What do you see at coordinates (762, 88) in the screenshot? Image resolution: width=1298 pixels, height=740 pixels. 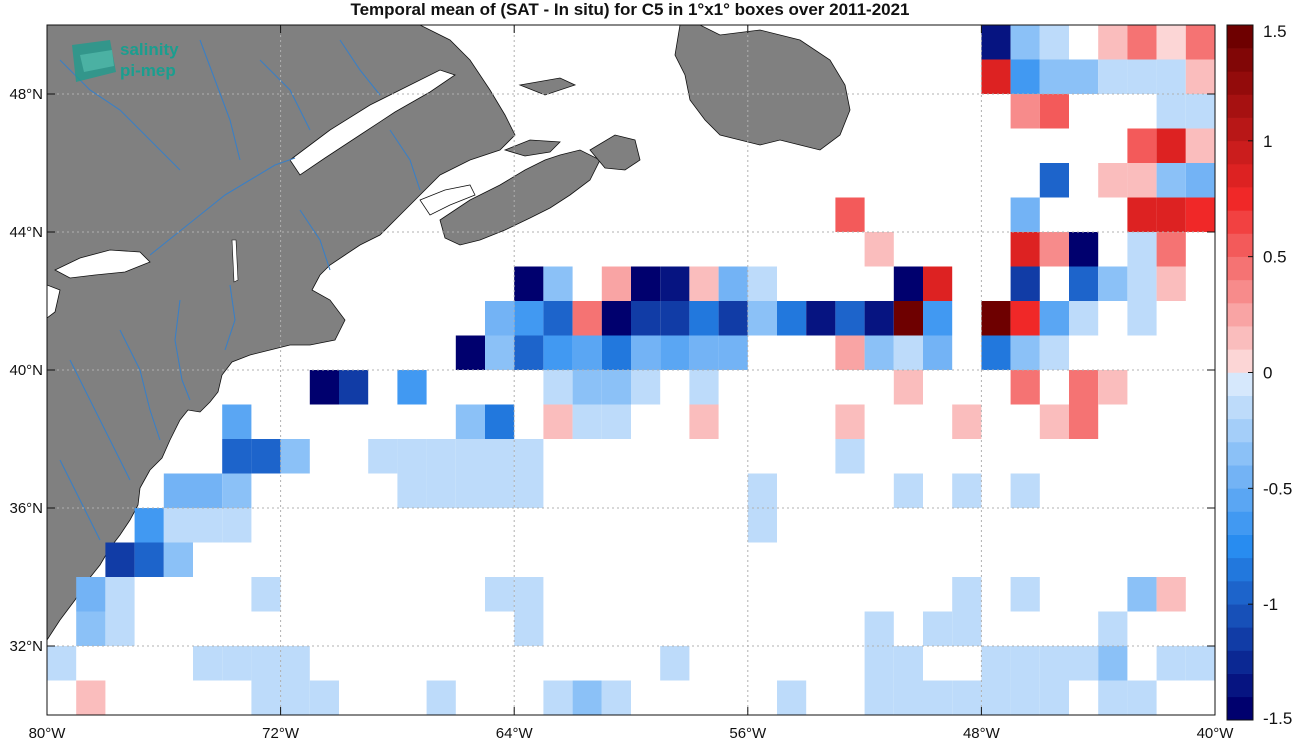 I see `newfoundland-land` at bounding box center [762, 88].